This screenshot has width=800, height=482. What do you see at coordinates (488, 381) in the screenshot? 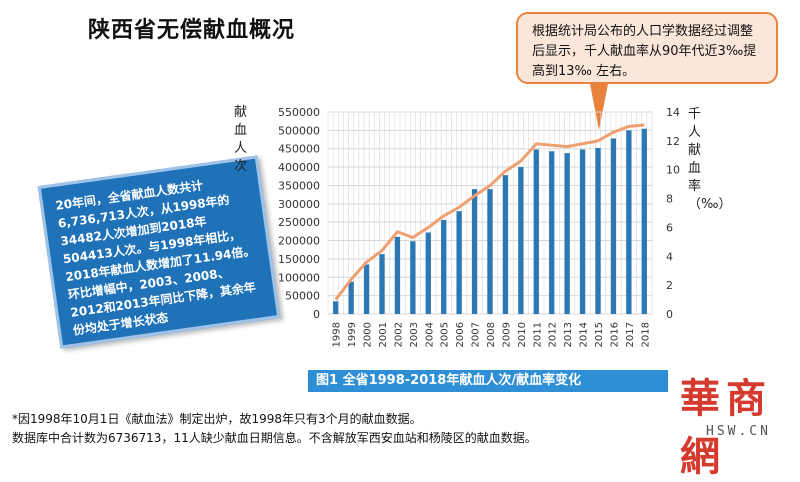
I see `figure-caption: 图1 全省1998-2018年献血人次/献血率变化` at bounding box center [488, 381].